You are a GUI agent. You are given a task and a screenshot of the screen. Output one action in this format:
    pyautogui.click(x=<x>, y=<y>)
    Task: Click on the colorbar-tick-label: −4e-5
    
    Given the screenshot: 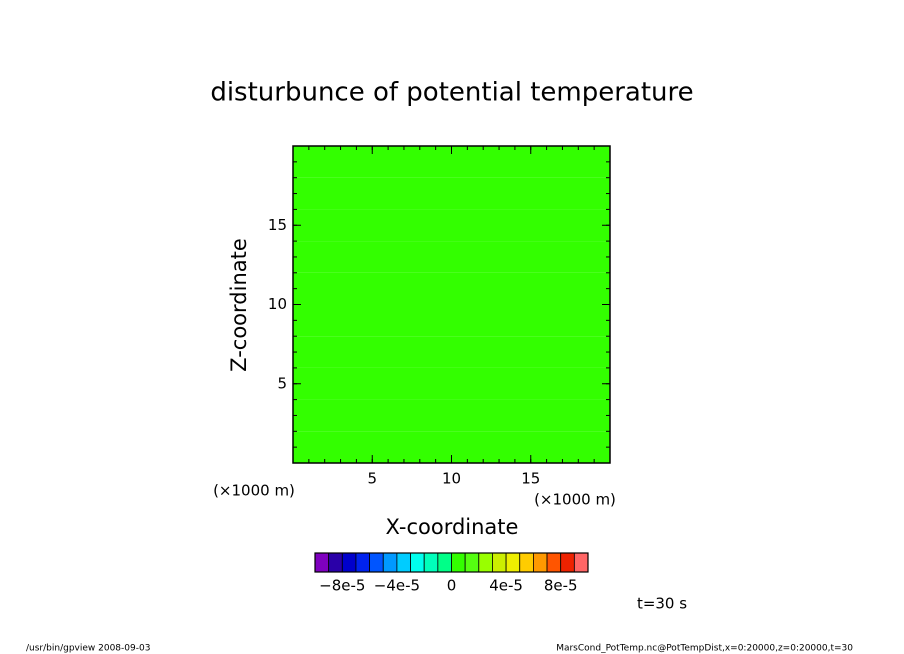 What is the action you would take?
    pyautogui.click(x=397, y=586)
    